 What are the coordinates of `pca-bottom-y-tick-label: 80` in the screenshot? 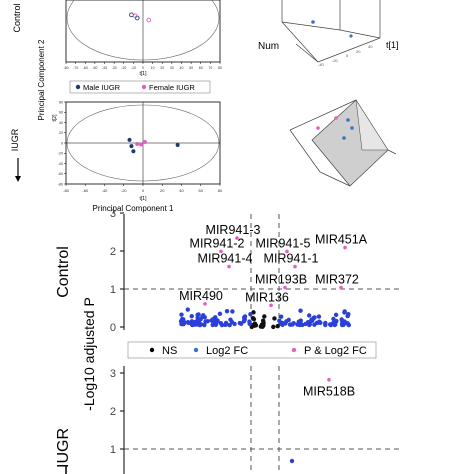 It's located at (61, 102).